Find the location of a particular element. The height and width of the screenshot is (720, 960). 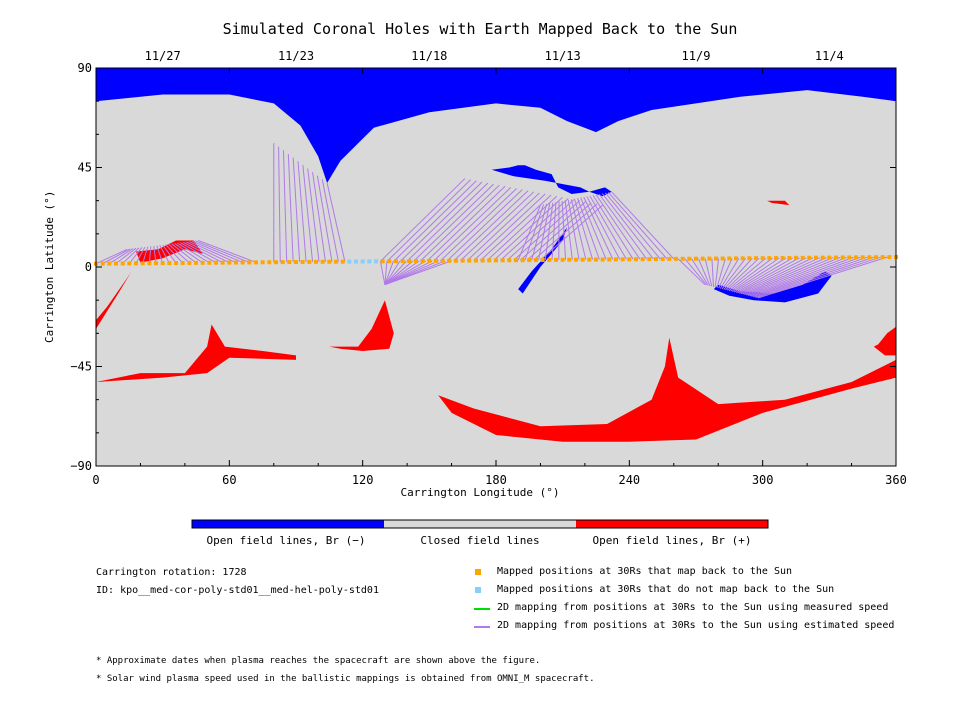

legend-bar-label-positive: Open field lines, Br (+) is located at coordinates (672, 540).